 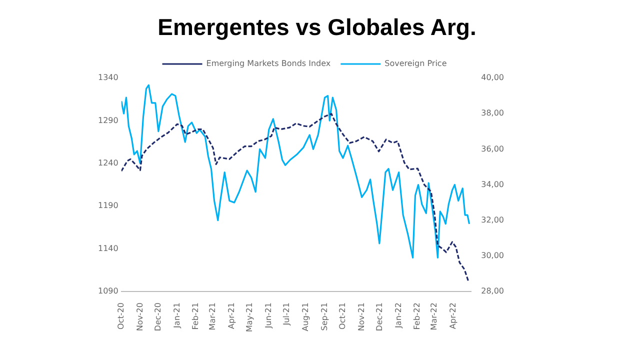 I want to click on x-tick-label: Apr-21, so click(x=231, y=315).